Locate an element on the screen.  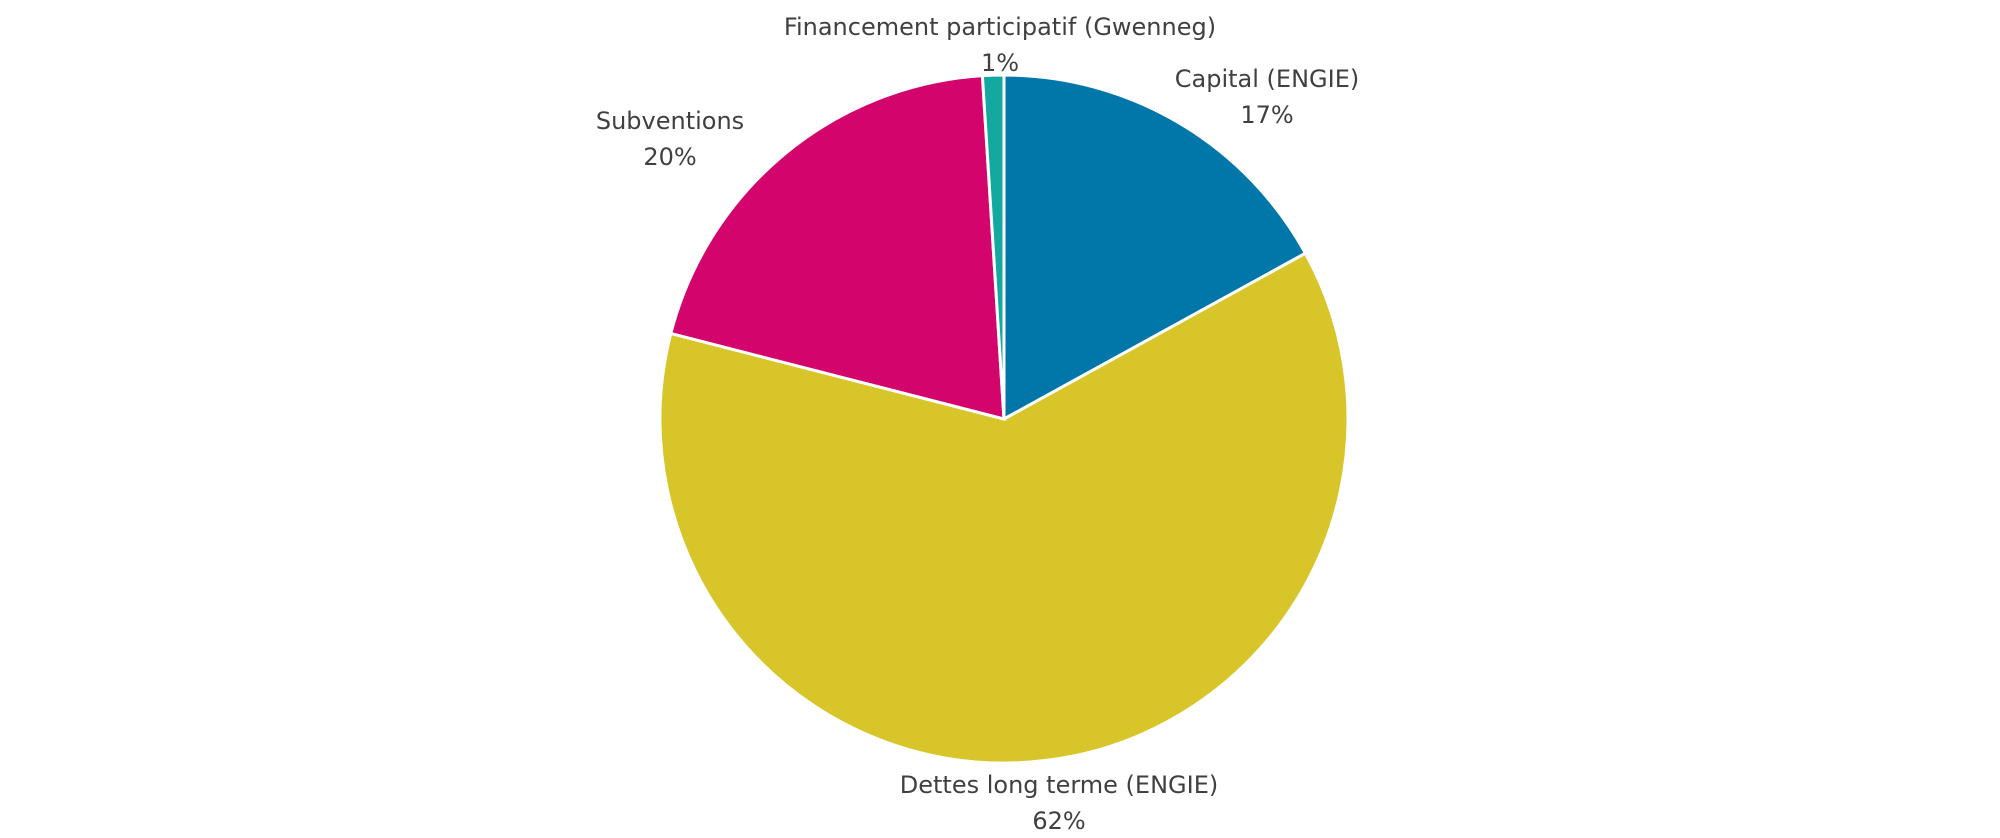
slice-value: 20% is located at coordinates (669, 157).